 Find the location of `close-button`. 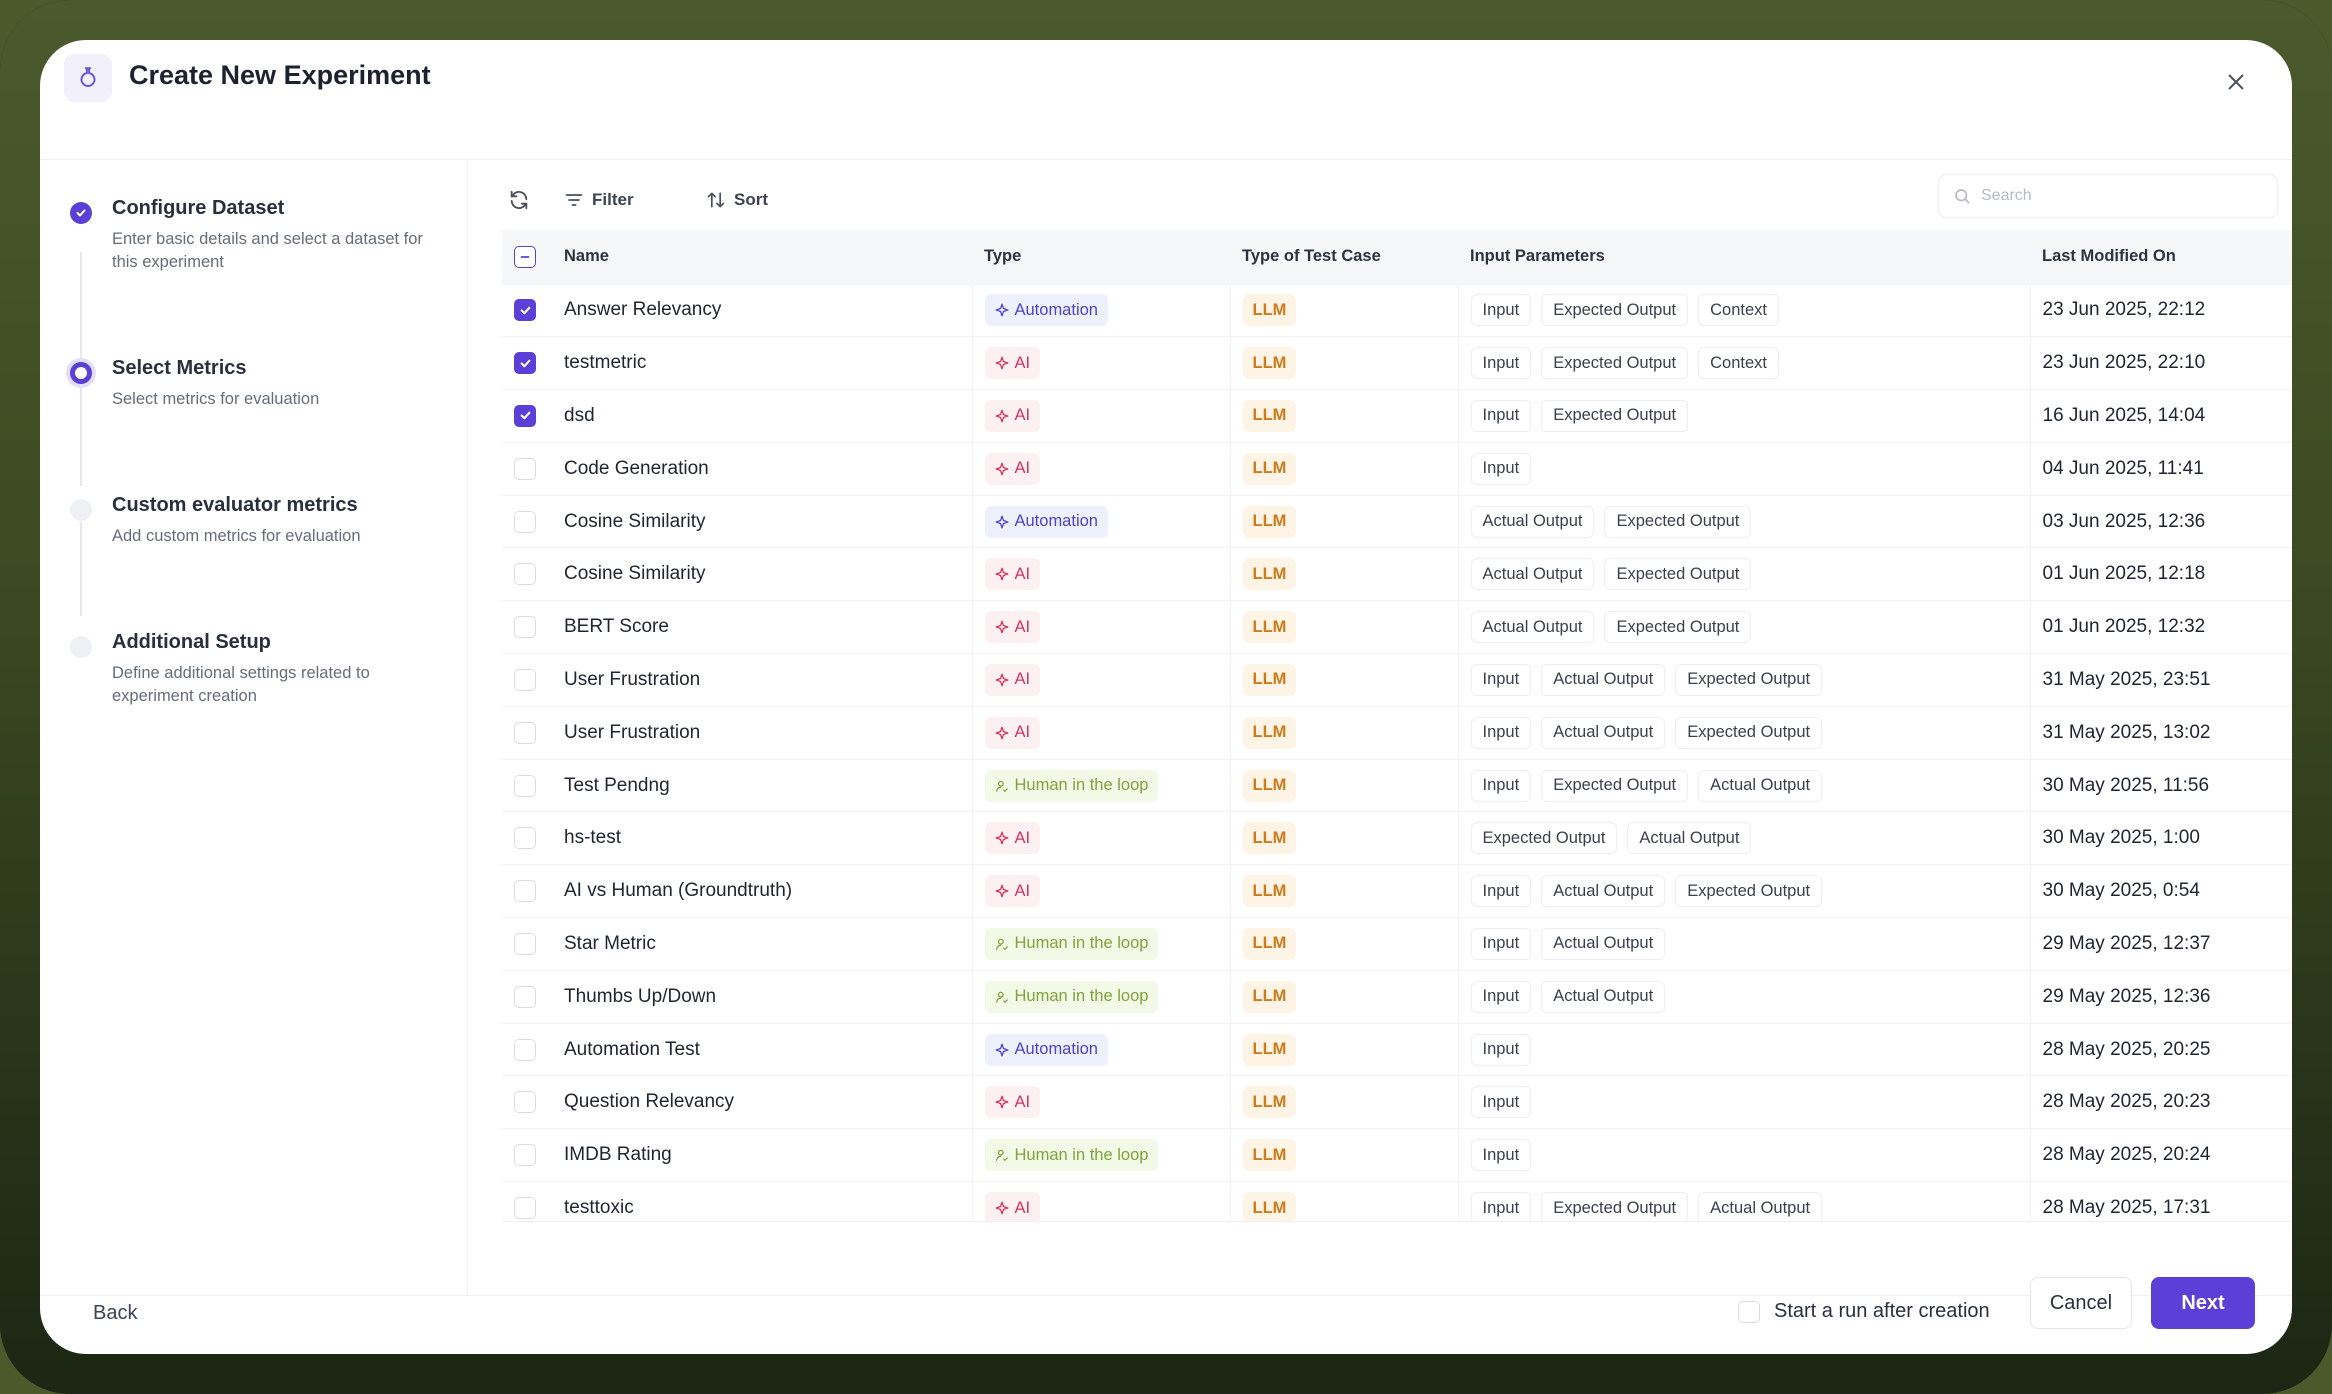

close-button is located at coordinates (2236, 82).